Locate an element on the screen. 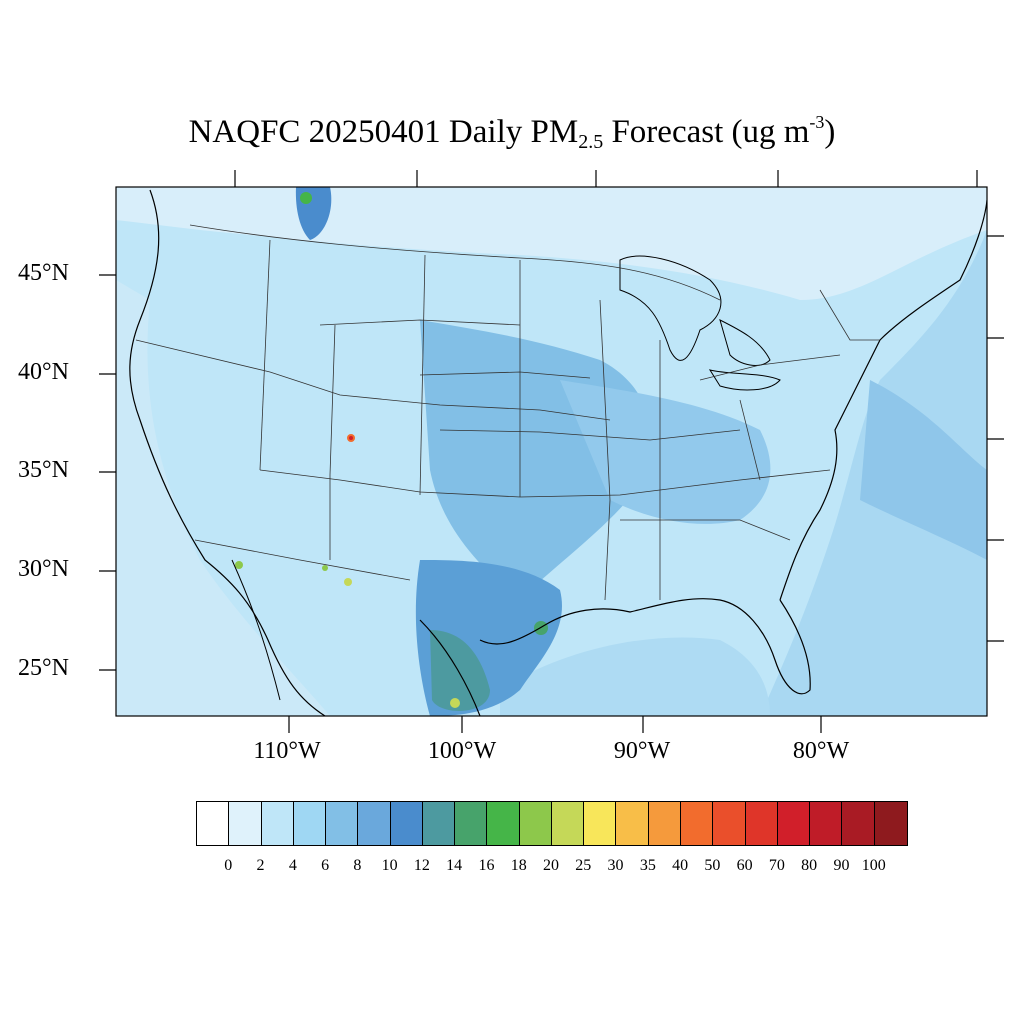 This screenshot has width=1024, height=1024. eastern-region is located at coordinates (665, 452).